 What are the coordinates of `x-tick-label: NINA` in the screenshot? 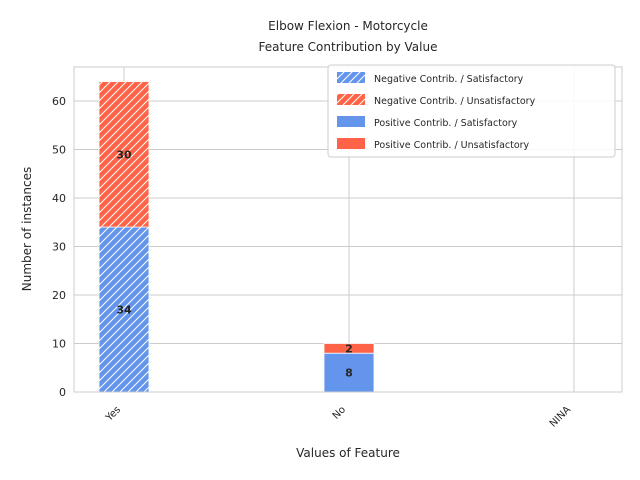 It's located at (560, 416).